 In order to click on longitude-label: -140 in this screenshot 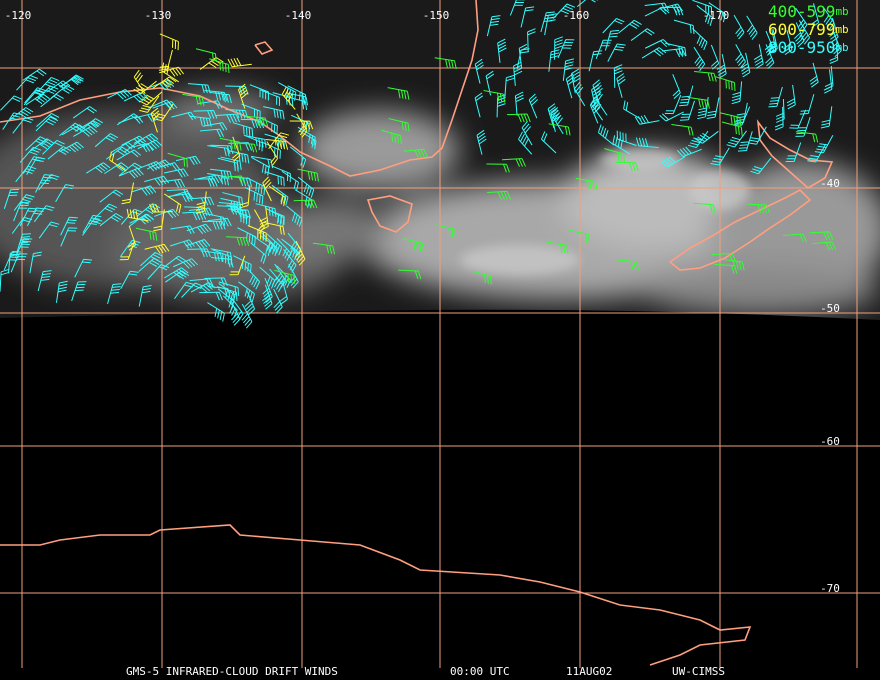, I will do `click(298, 15)`.